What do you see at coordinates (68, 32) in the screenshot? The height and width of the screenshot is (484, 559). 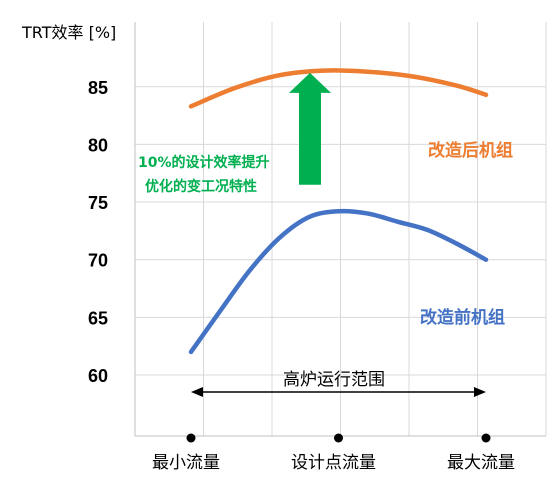 I see `y-axis-label: TRT效率 [%]` at bounding box center [68, 32].